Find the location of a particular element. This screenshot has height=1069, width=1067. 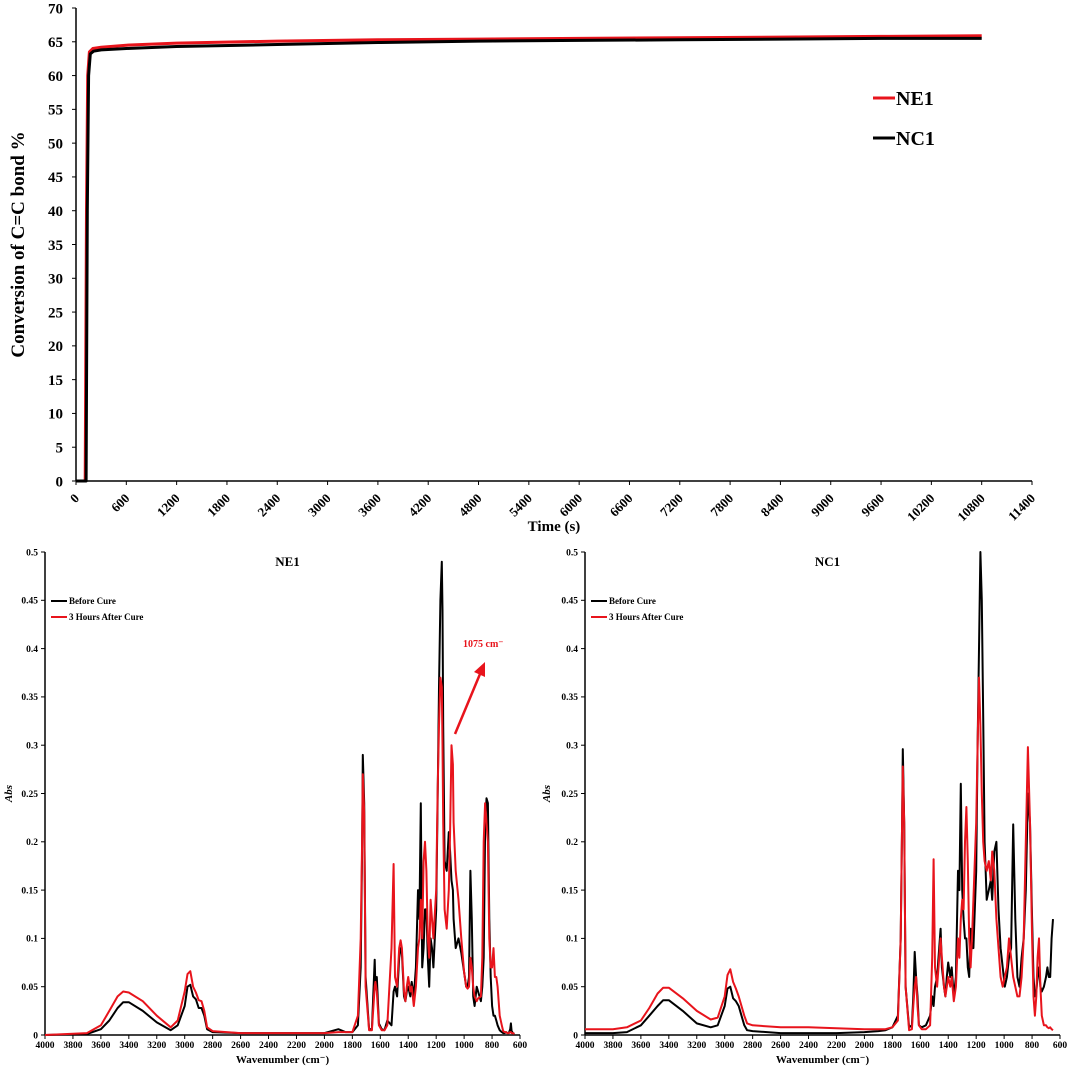

y-tick-label: 0.45 is located at coordinates (29, 602).